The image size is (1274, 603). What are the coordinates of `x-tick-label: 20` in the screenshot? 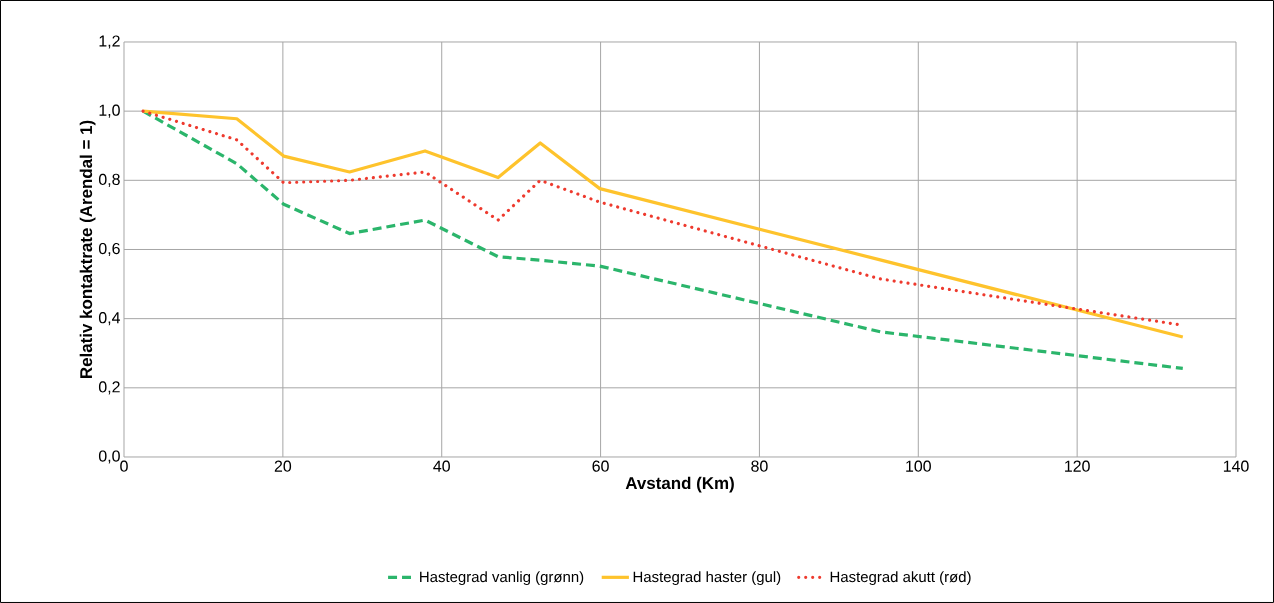 It's located at (283, 466).